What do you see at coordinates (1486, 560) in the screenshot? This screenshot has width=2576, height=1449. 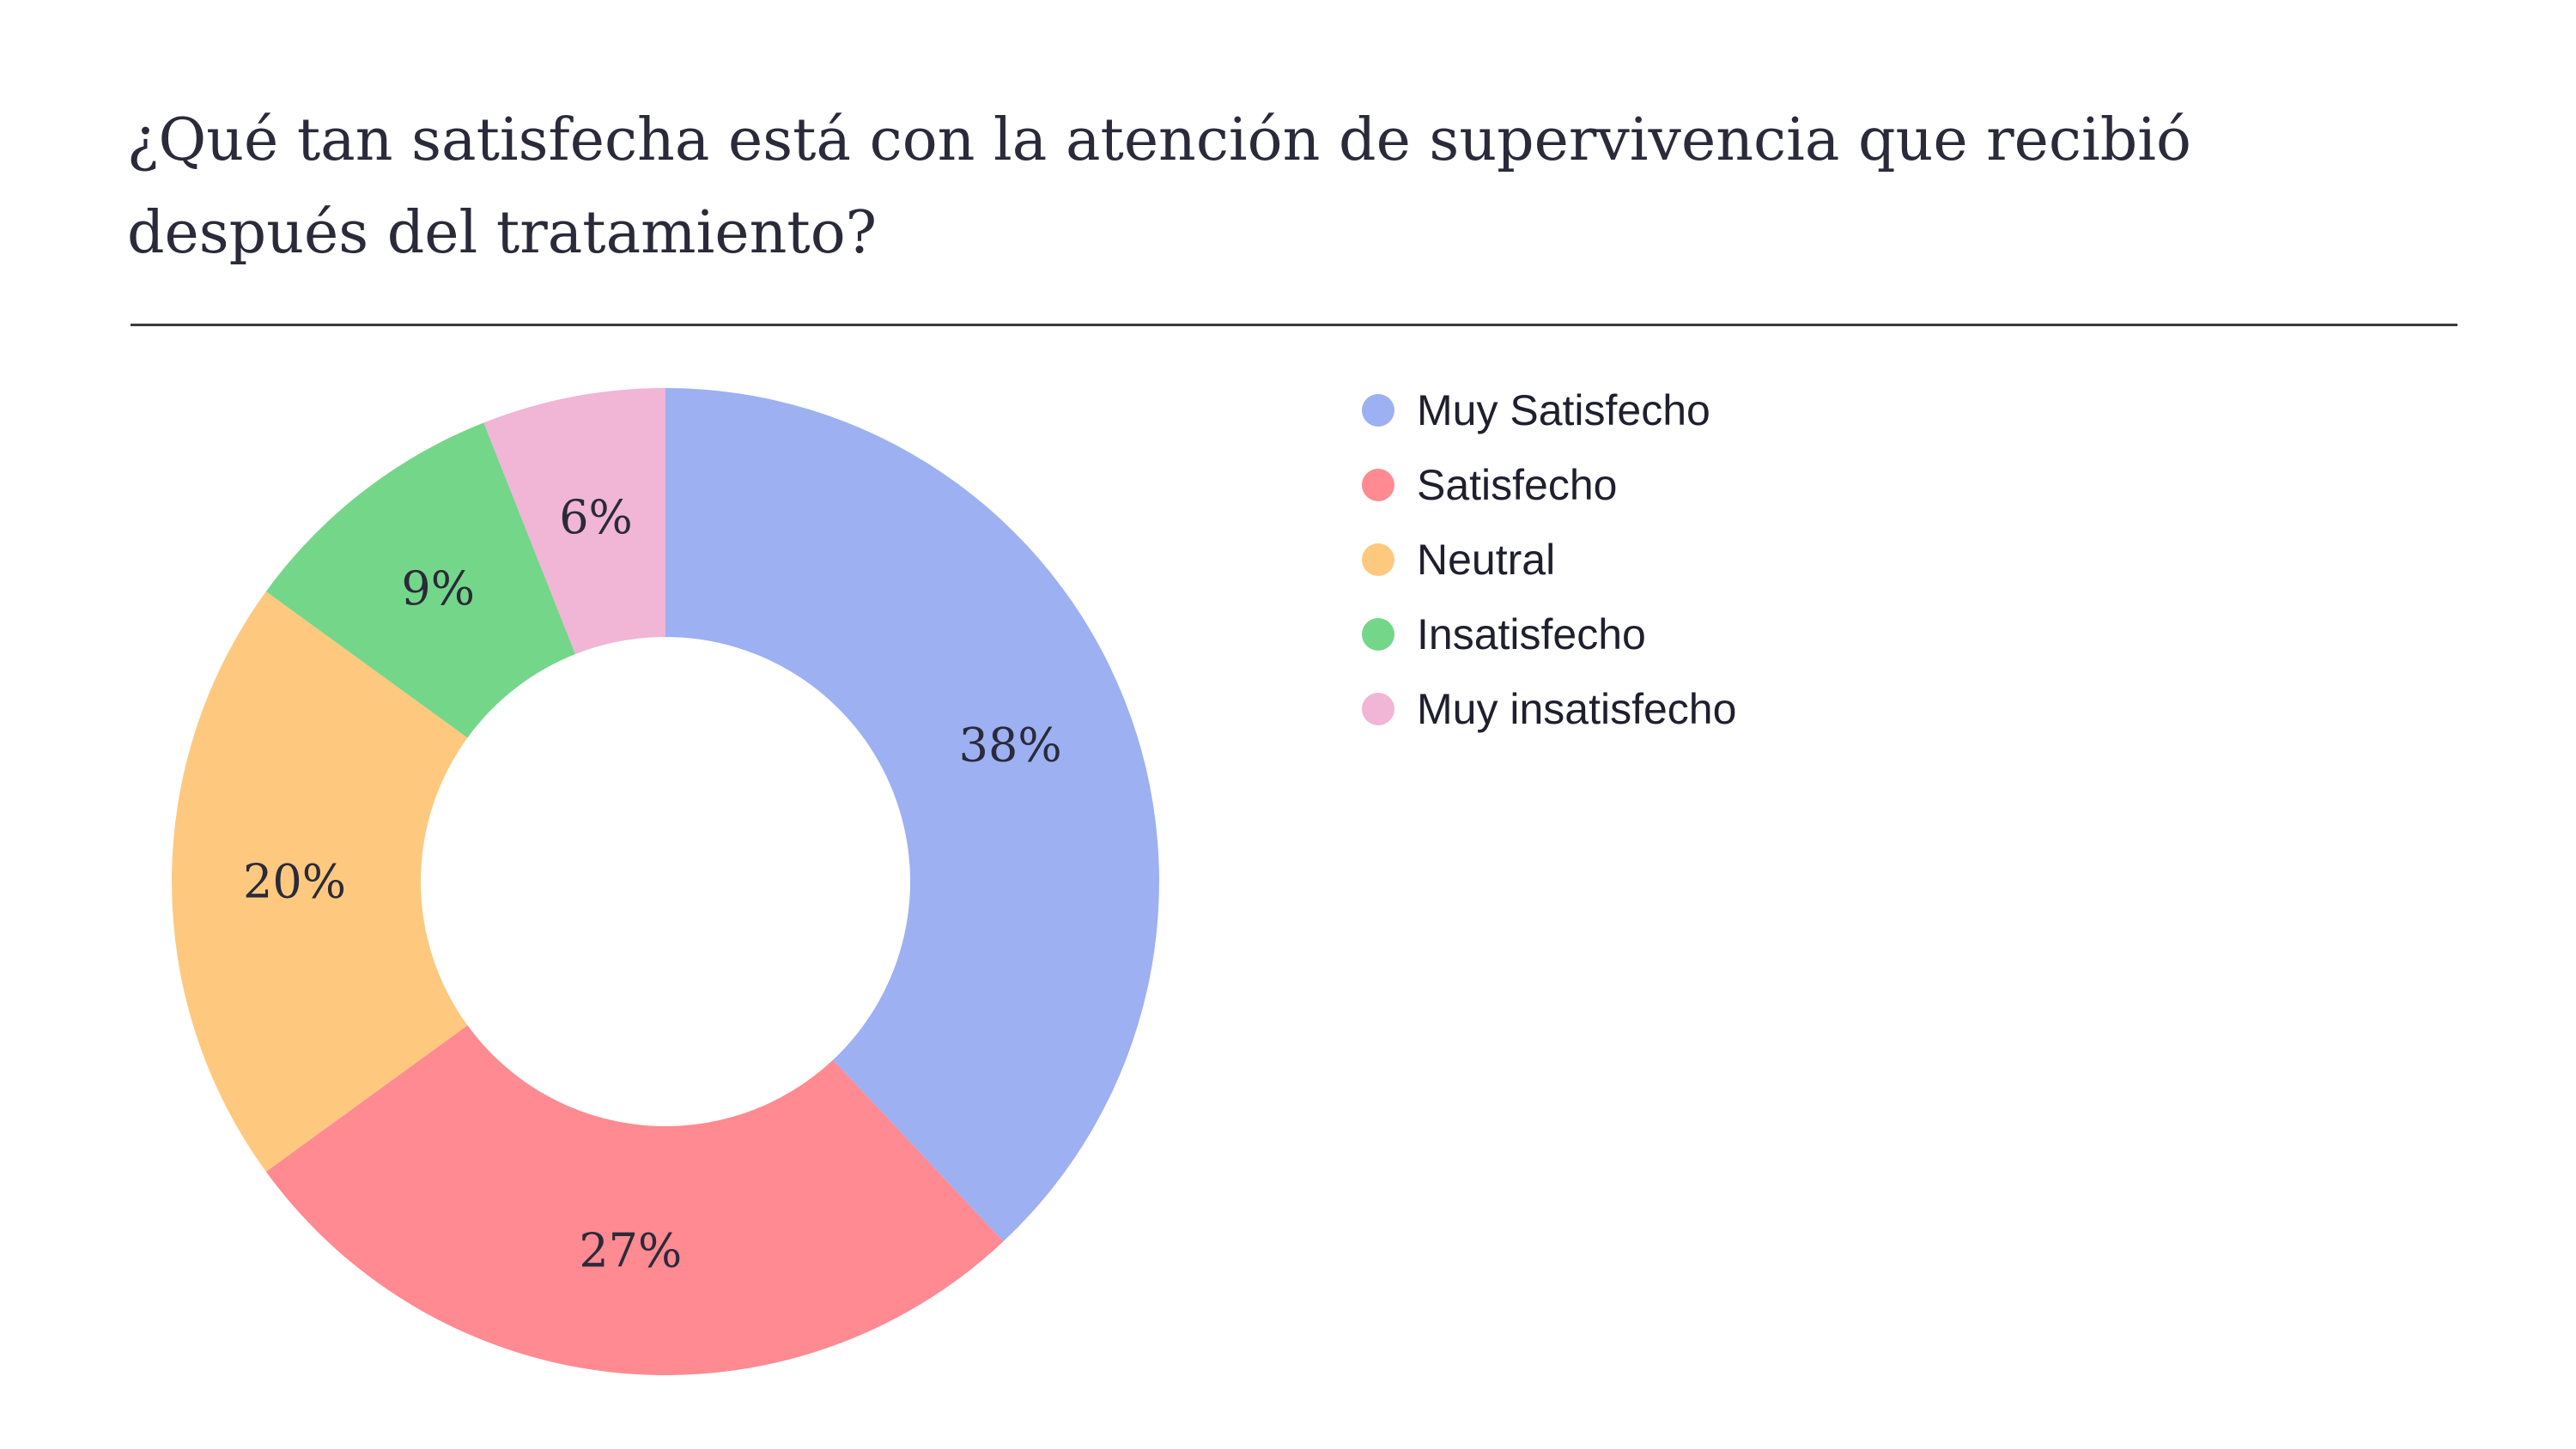 I see `legend-label-neutral: Neutral` at bounding box center [1486, 560].